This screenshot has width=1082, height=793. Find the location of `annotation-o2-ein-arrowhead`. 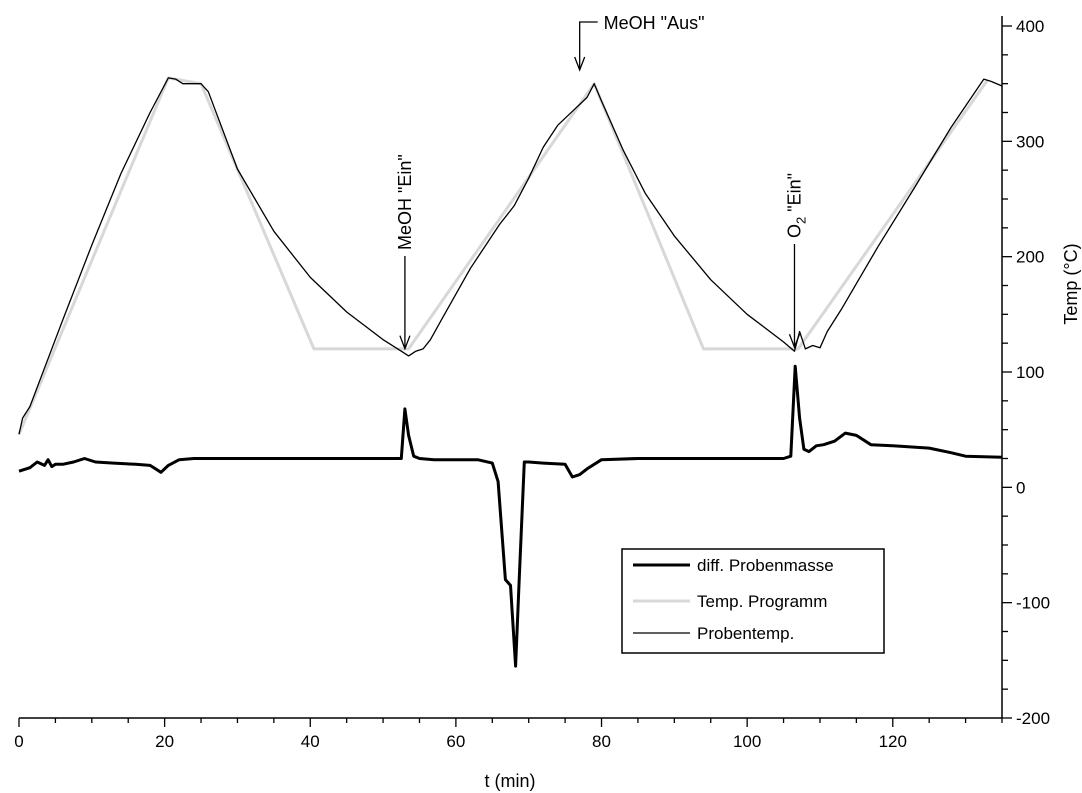

annotation-o2-ein-arrowhead is located at coordinates (794, 342).